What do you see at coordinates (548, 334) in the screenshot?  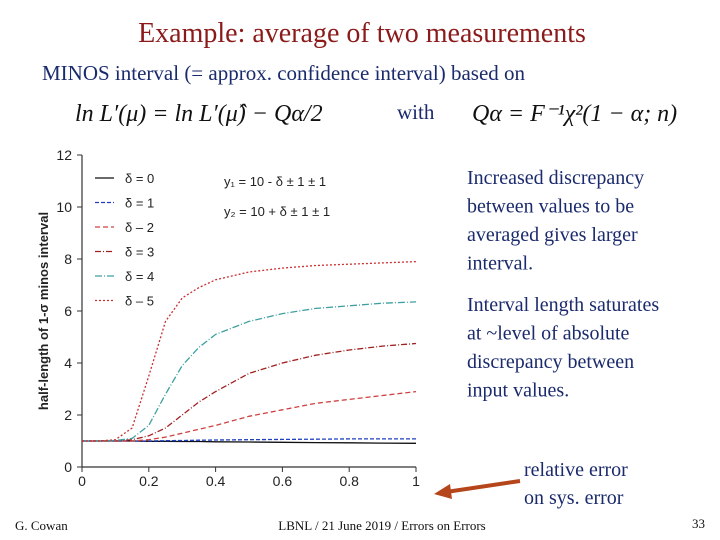 I see `note-line: at ~level of absolute` at bounding box center [548, 334].